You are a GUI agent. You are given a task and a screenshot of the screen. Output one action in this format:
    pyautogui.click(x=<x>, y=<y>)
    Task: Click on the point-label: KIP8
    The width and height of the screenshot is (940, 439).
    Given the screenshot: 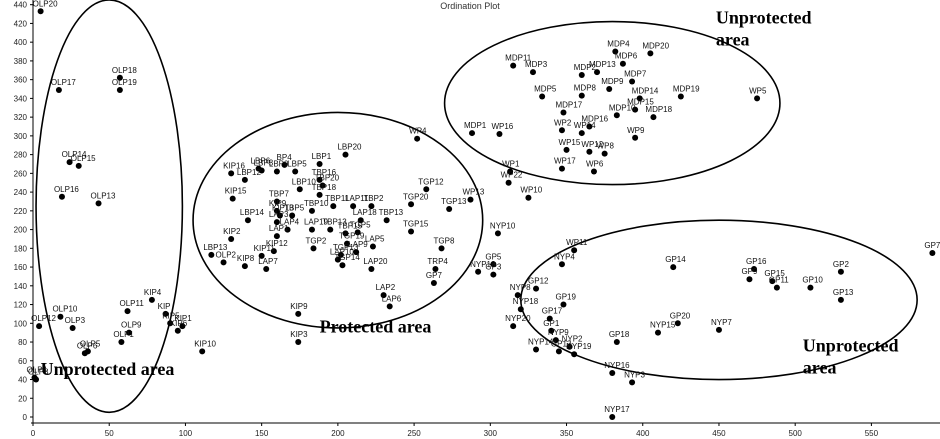 What is the action you would take?
    pyautogui.click(x=246, y=258)
    